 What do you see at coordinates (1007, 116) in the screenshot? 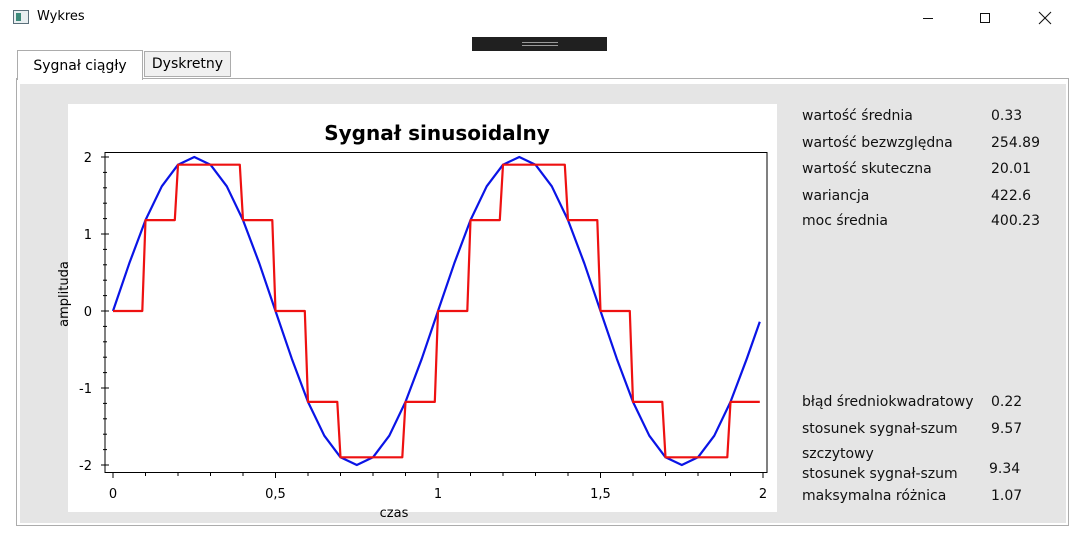
I see `stat-value: 0.33` at bounding box center [1007, 116].